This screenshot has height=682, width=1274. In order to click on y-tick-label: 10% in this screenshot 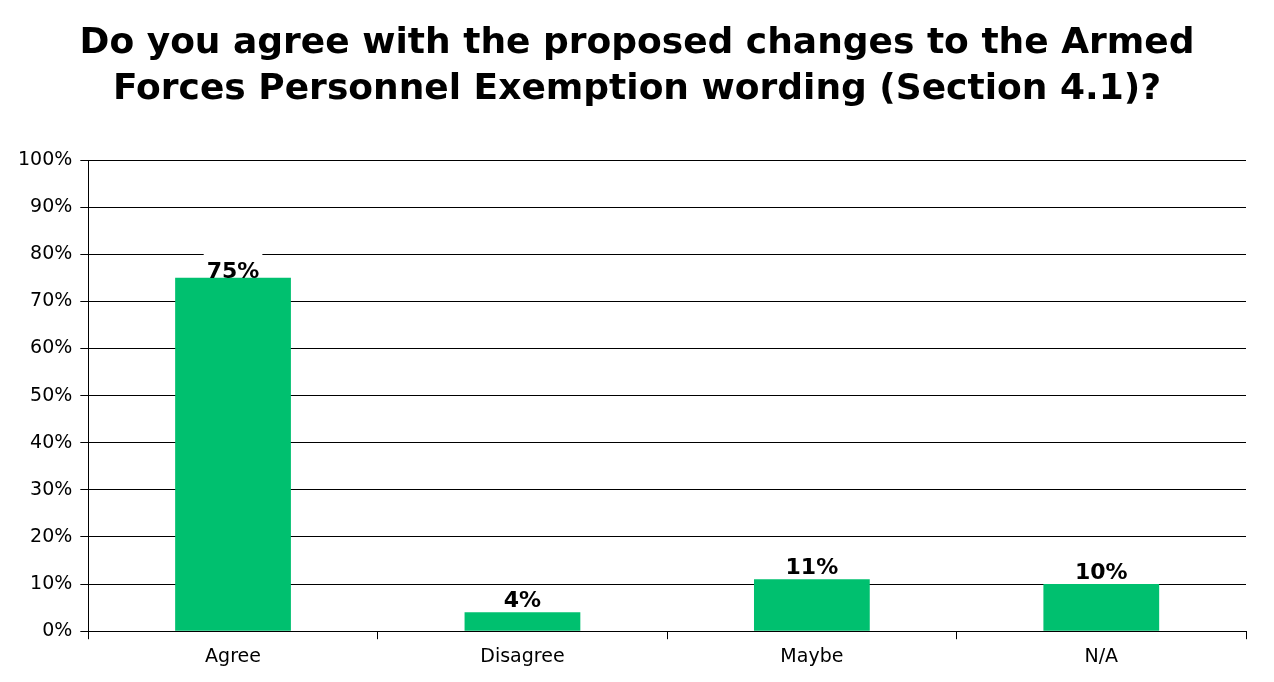, I will do `click(51, 582)`.